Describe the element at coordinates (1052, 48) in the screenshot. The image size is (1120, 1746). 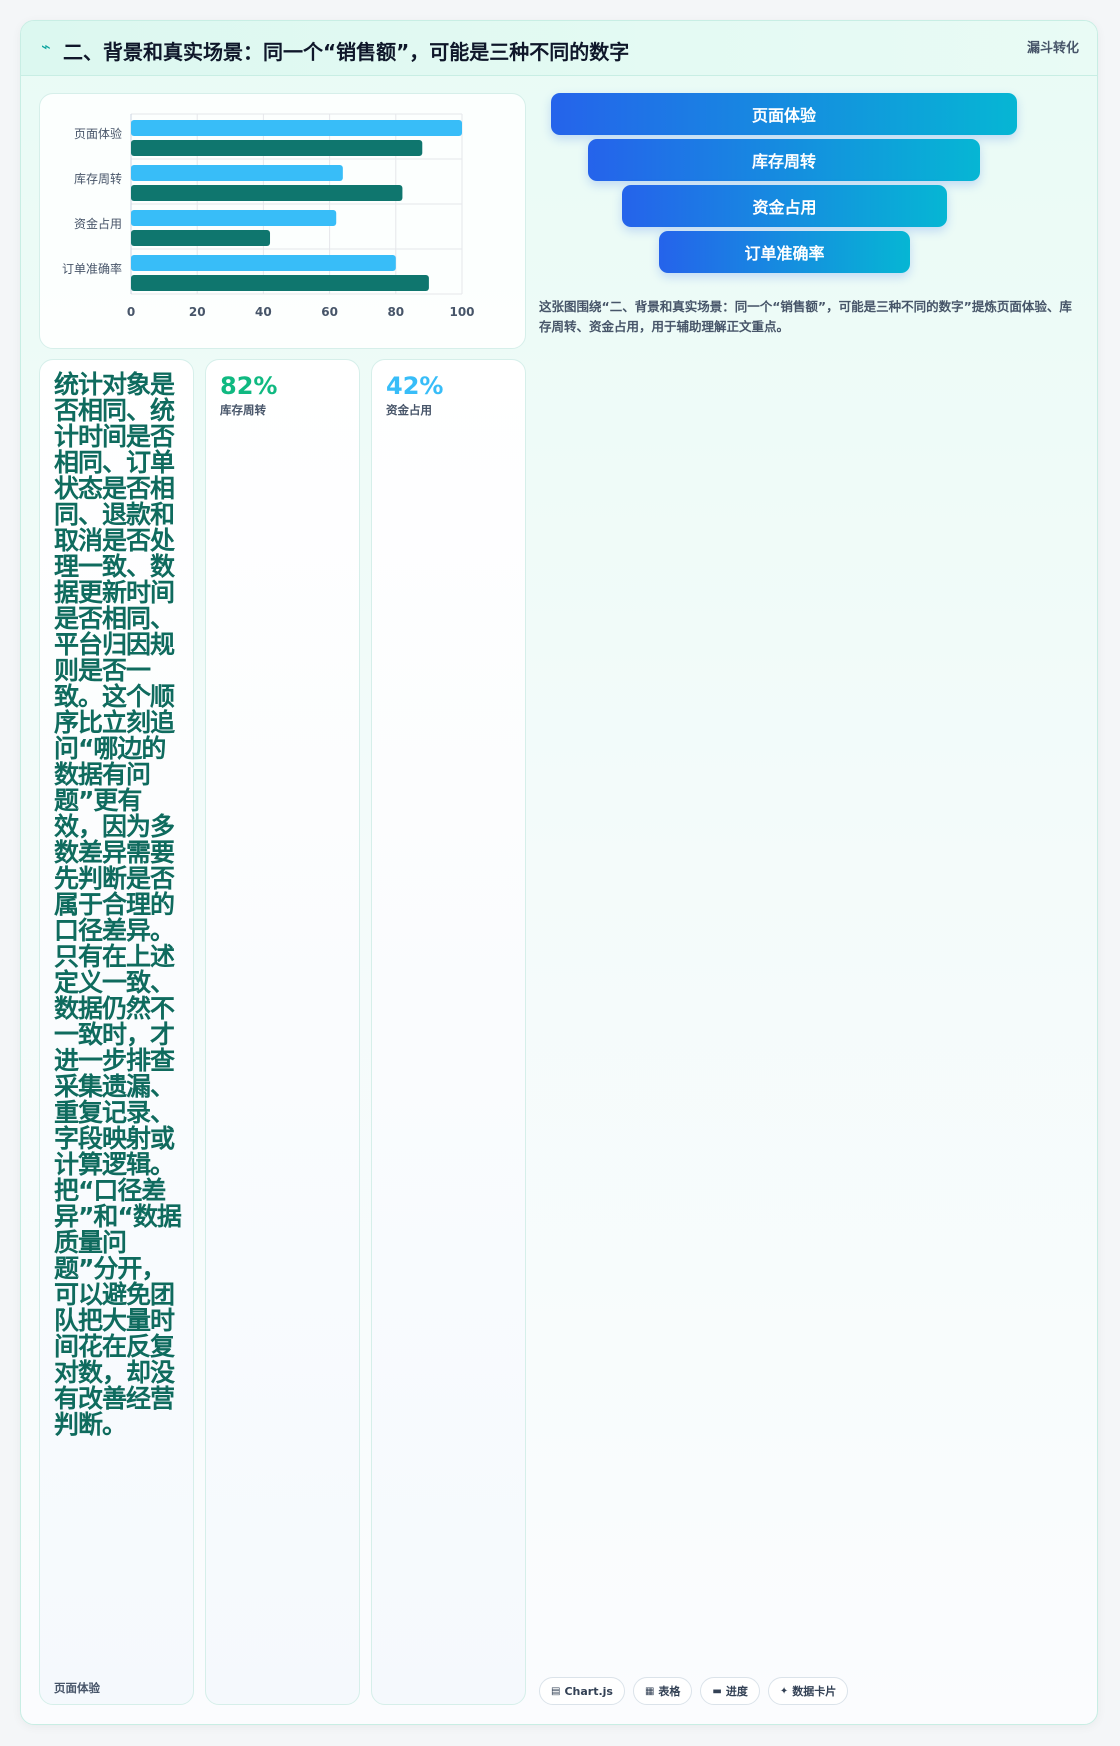
I see `category-tag: 漏斗转化` at that location.